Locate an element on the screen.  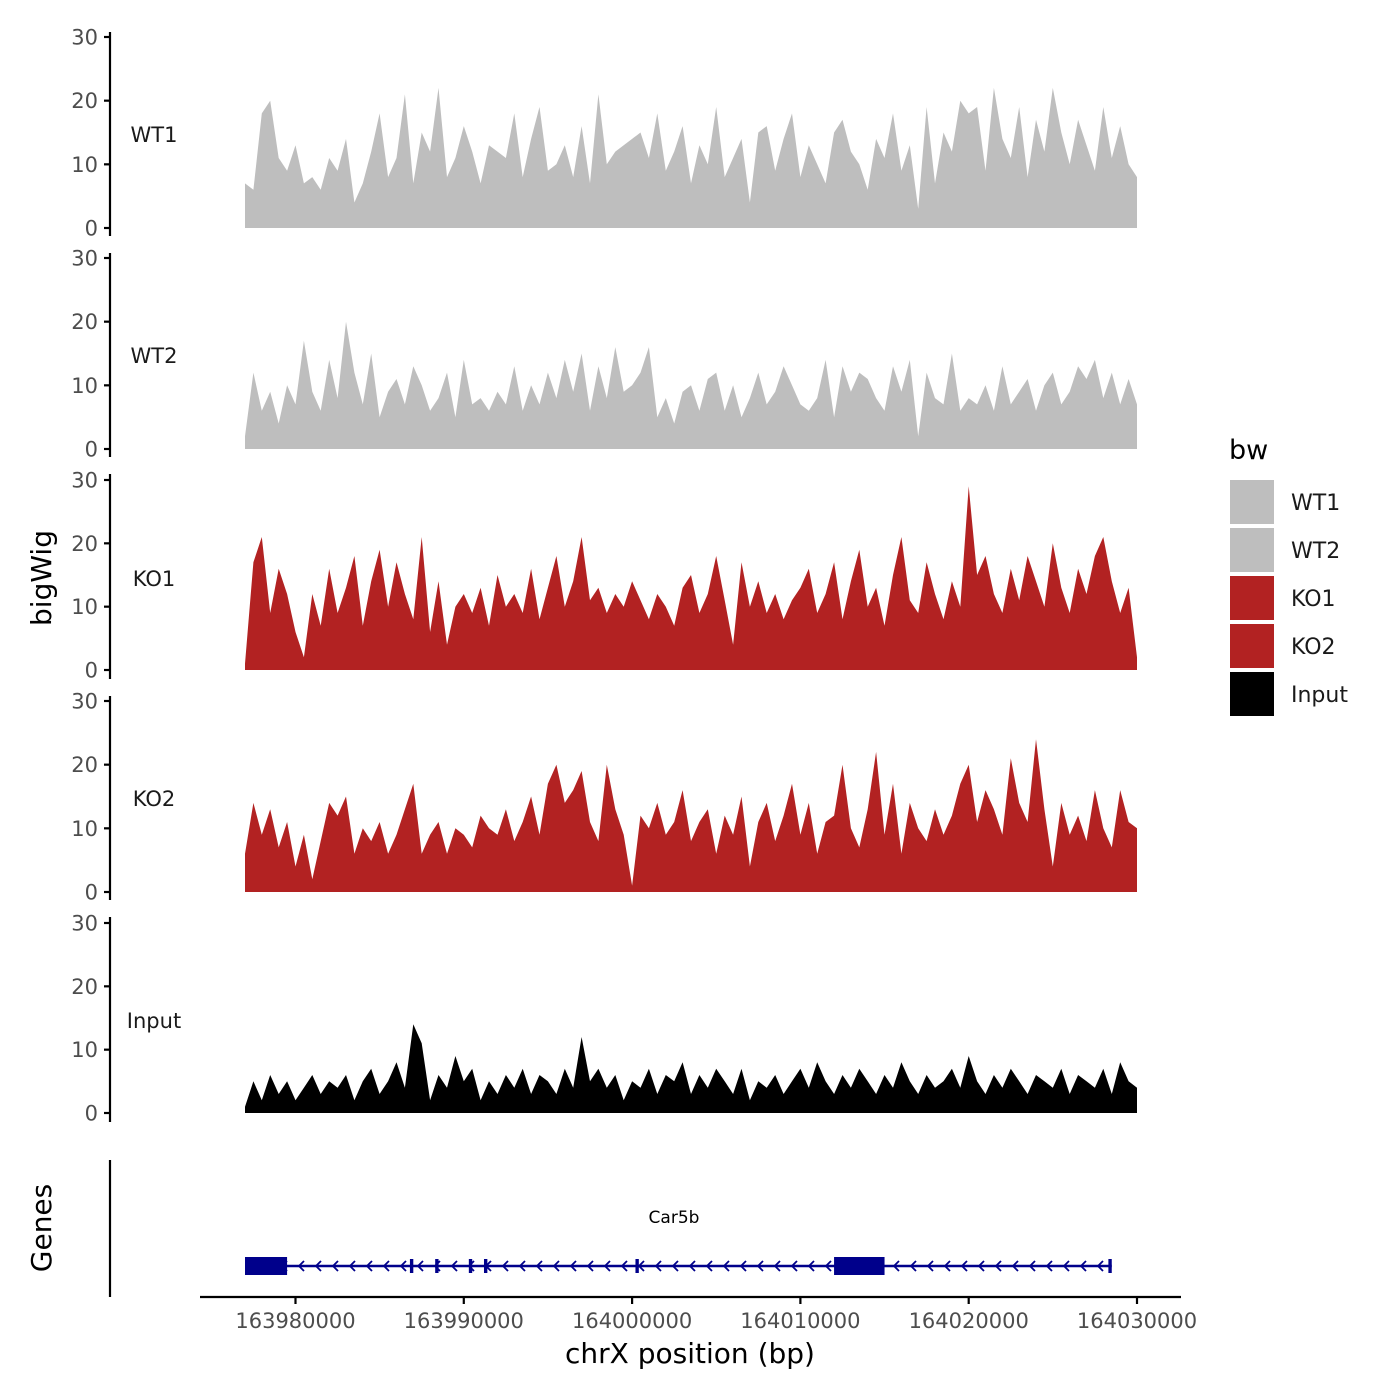
legend: bw WT1 WT2 KO1 KO2 Input is located at coordinates (1288, 575).